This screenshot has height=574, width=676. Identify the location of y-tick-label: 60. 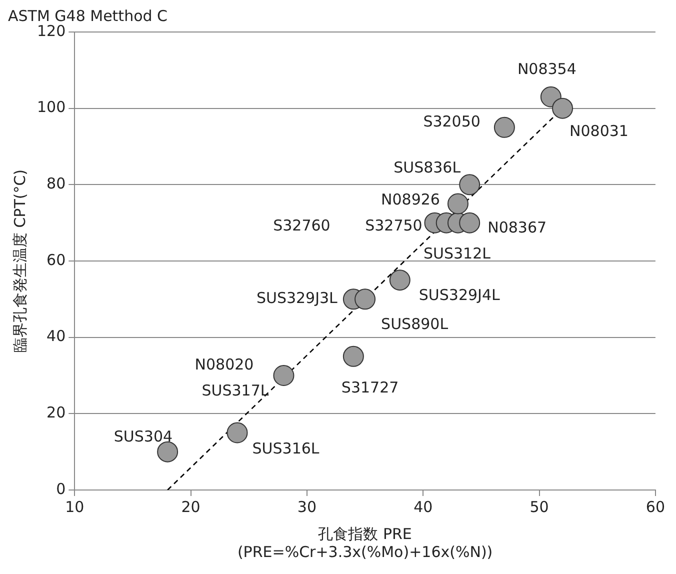
(56, 259).